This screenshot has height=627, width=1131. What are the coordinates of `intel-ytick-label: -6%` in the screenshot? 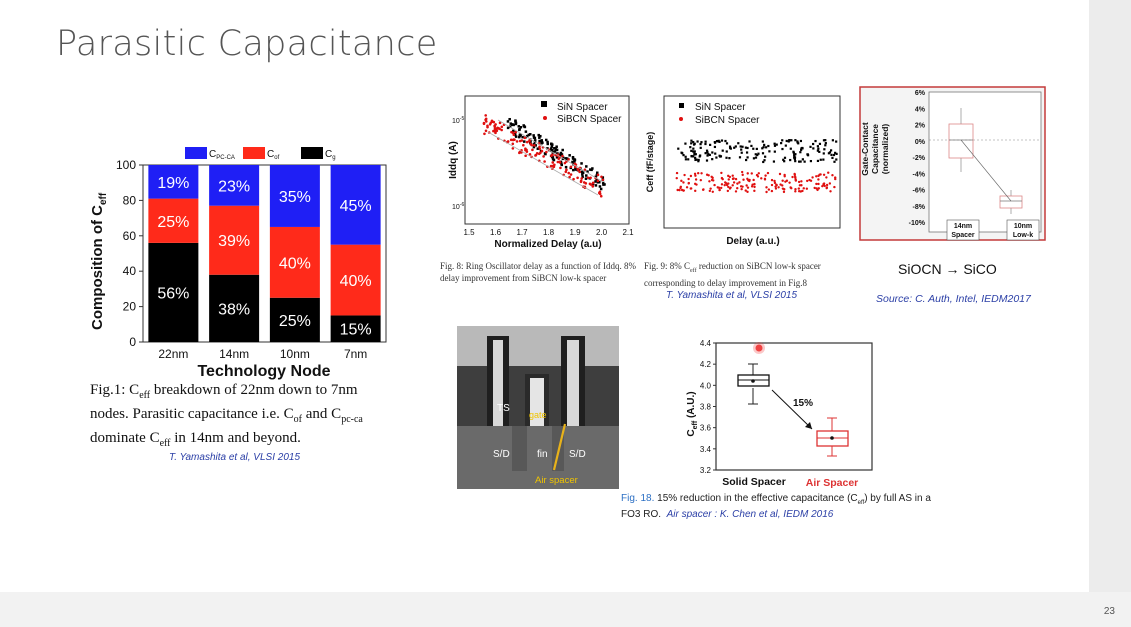 It's located at (919, 191).